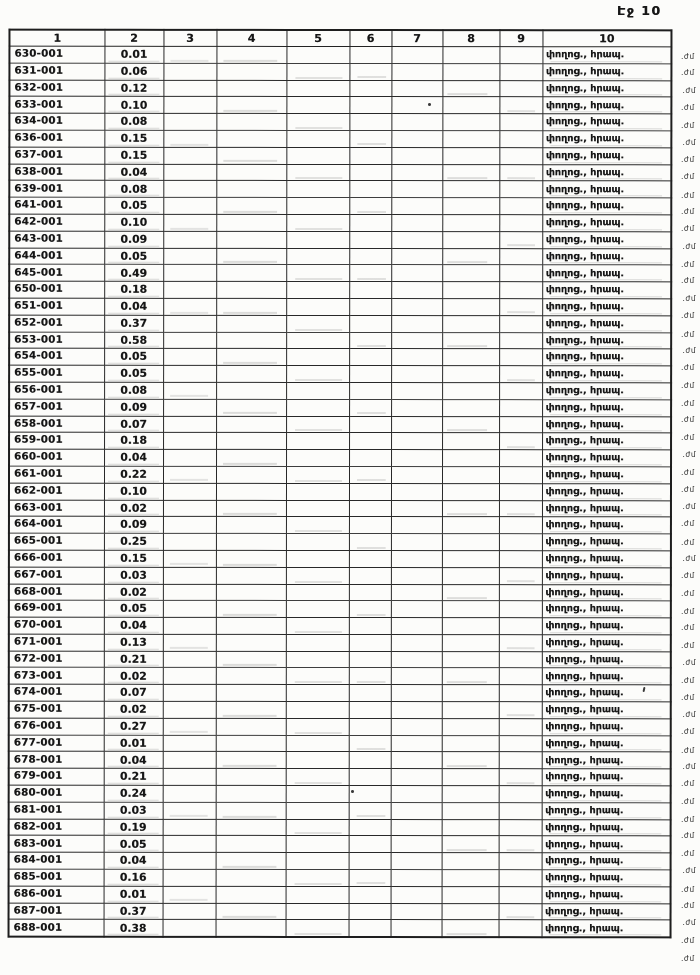 This screenshot has height=975, width=700. What do you see at coordinates (134, 374) in the screenshot?
I see `area-value-cell: 0.05` at bounding box center [134, 374].